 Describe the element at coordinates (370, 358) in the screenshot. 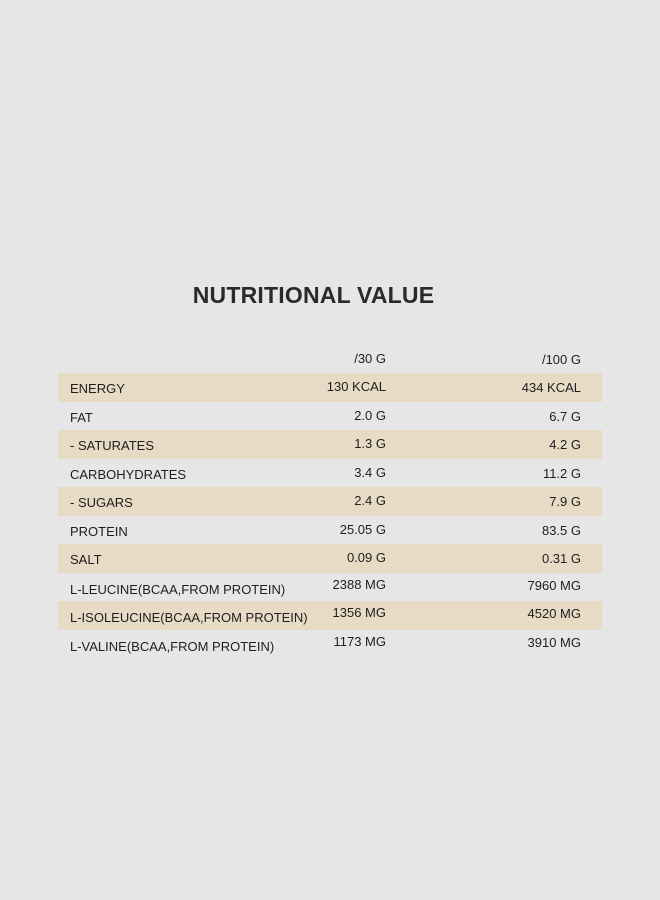

I see `column-header-per-30g: /30 G` at that location.